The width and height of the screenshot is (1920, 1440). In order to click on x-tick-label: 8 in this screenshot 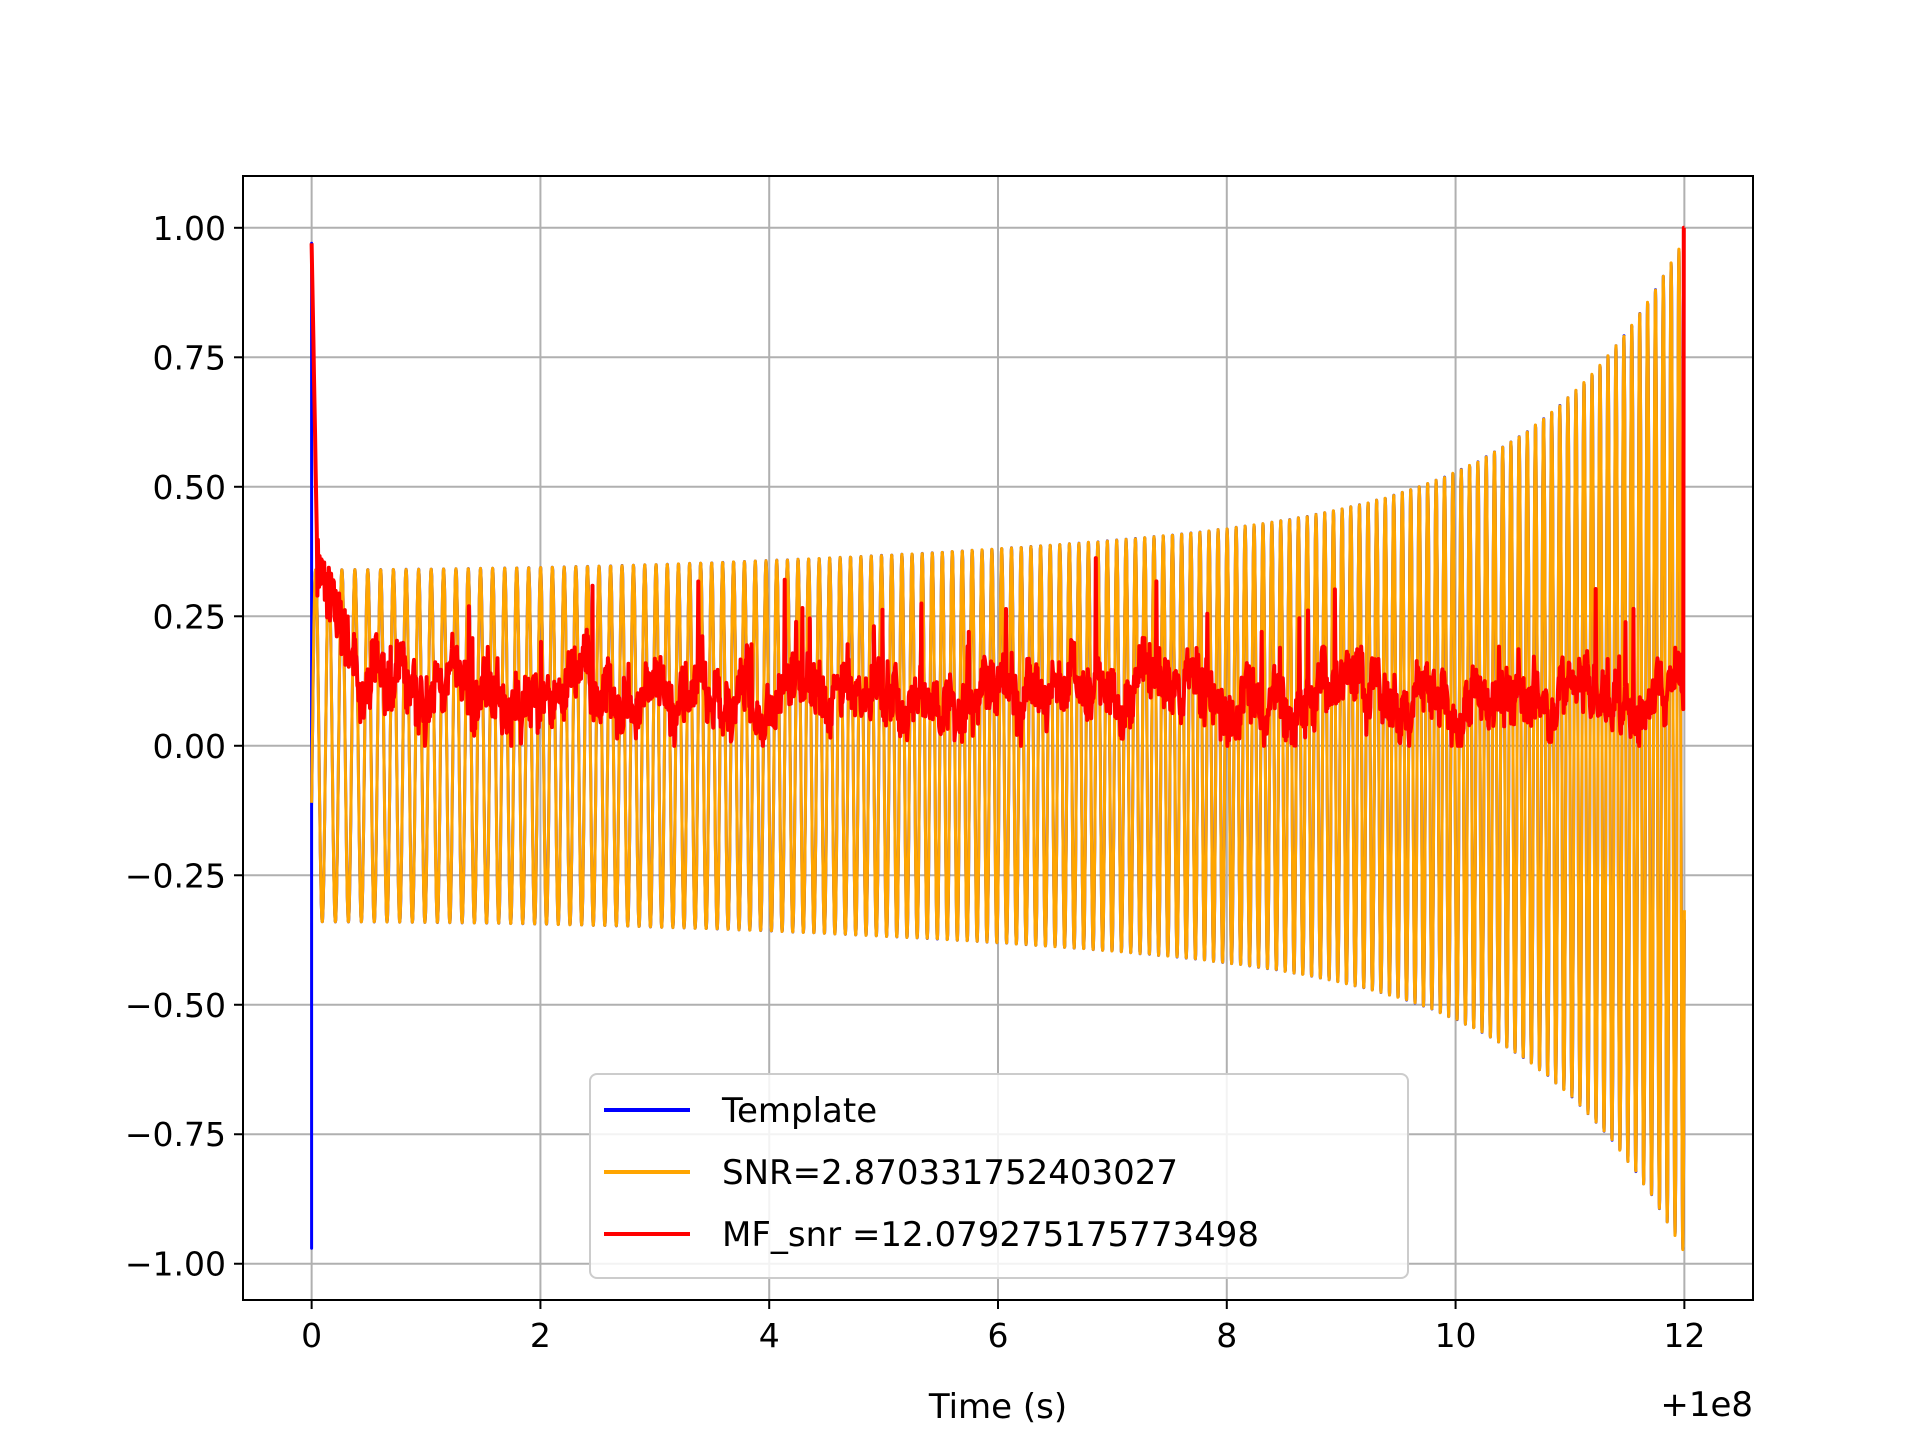, I will do `click(1226, 1335)`.